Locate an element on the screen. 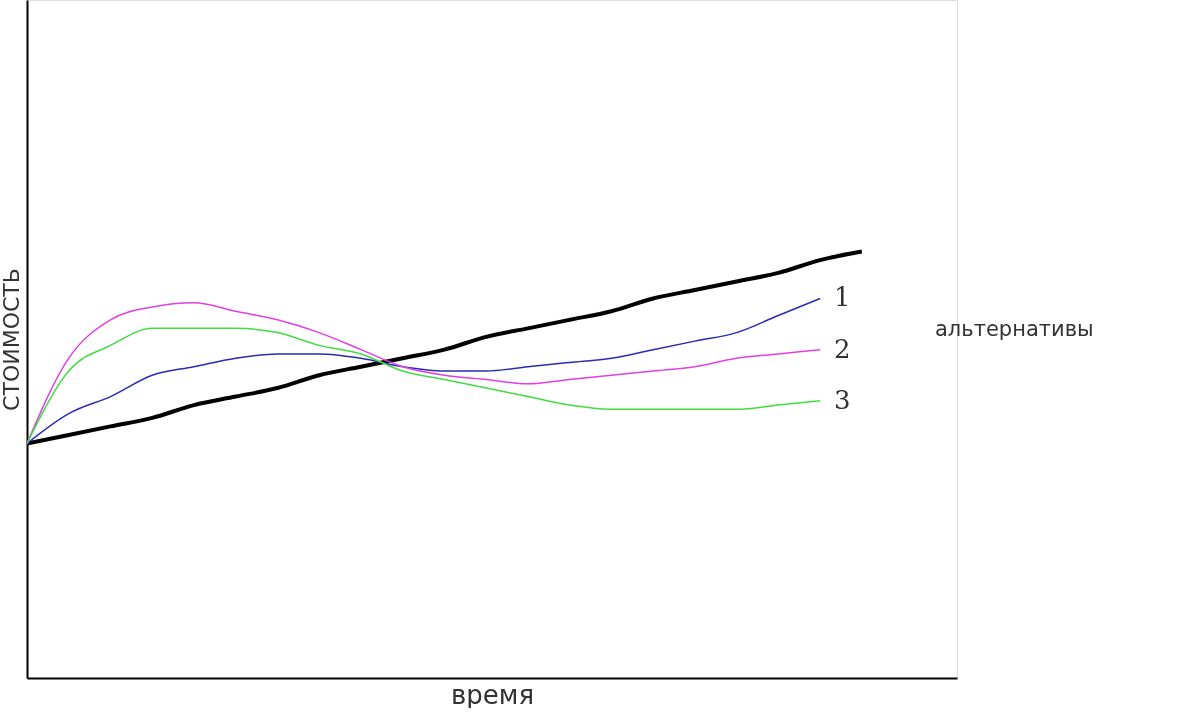 The image size is (1190, 721). series-label: 3 is located at coordinates (842, 399).